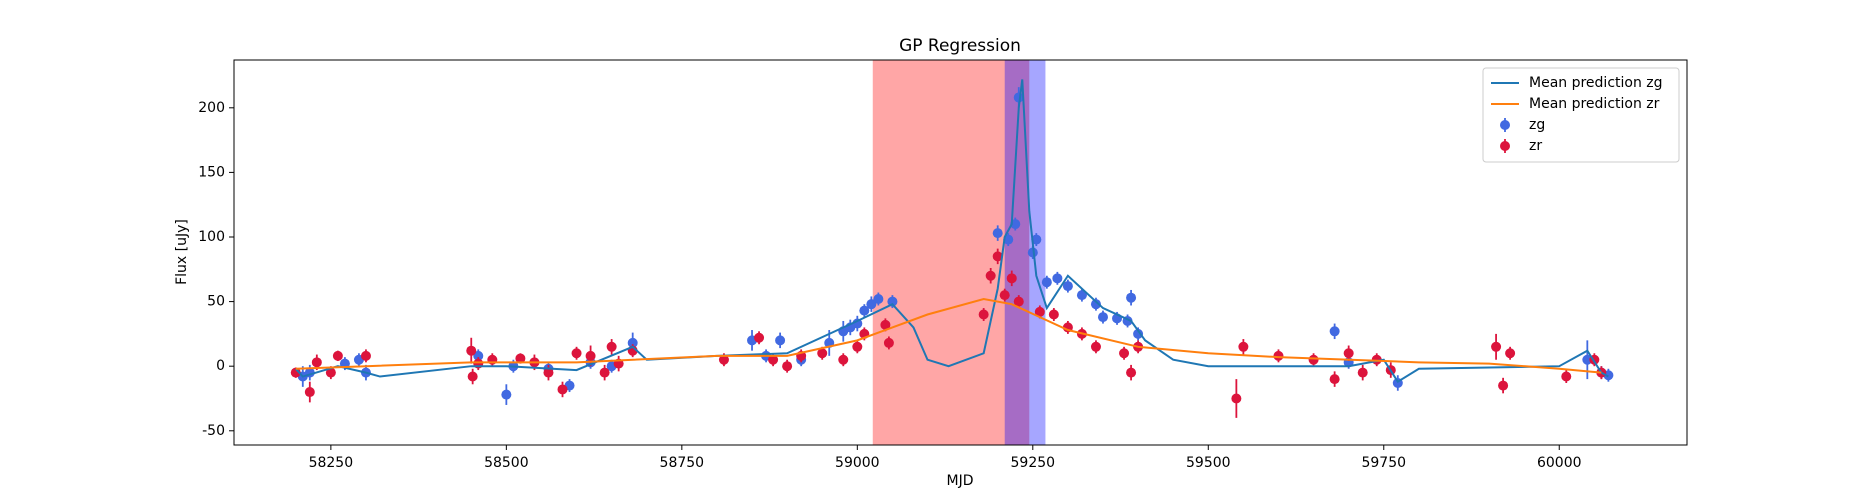 Image resolution: width=1875 pixels, height=500 pixels. What do you see at coordinates (1596, 83) in the screenshot?
I see `legend-label: Mean prediction zg` at bounding box center [1596, 83].